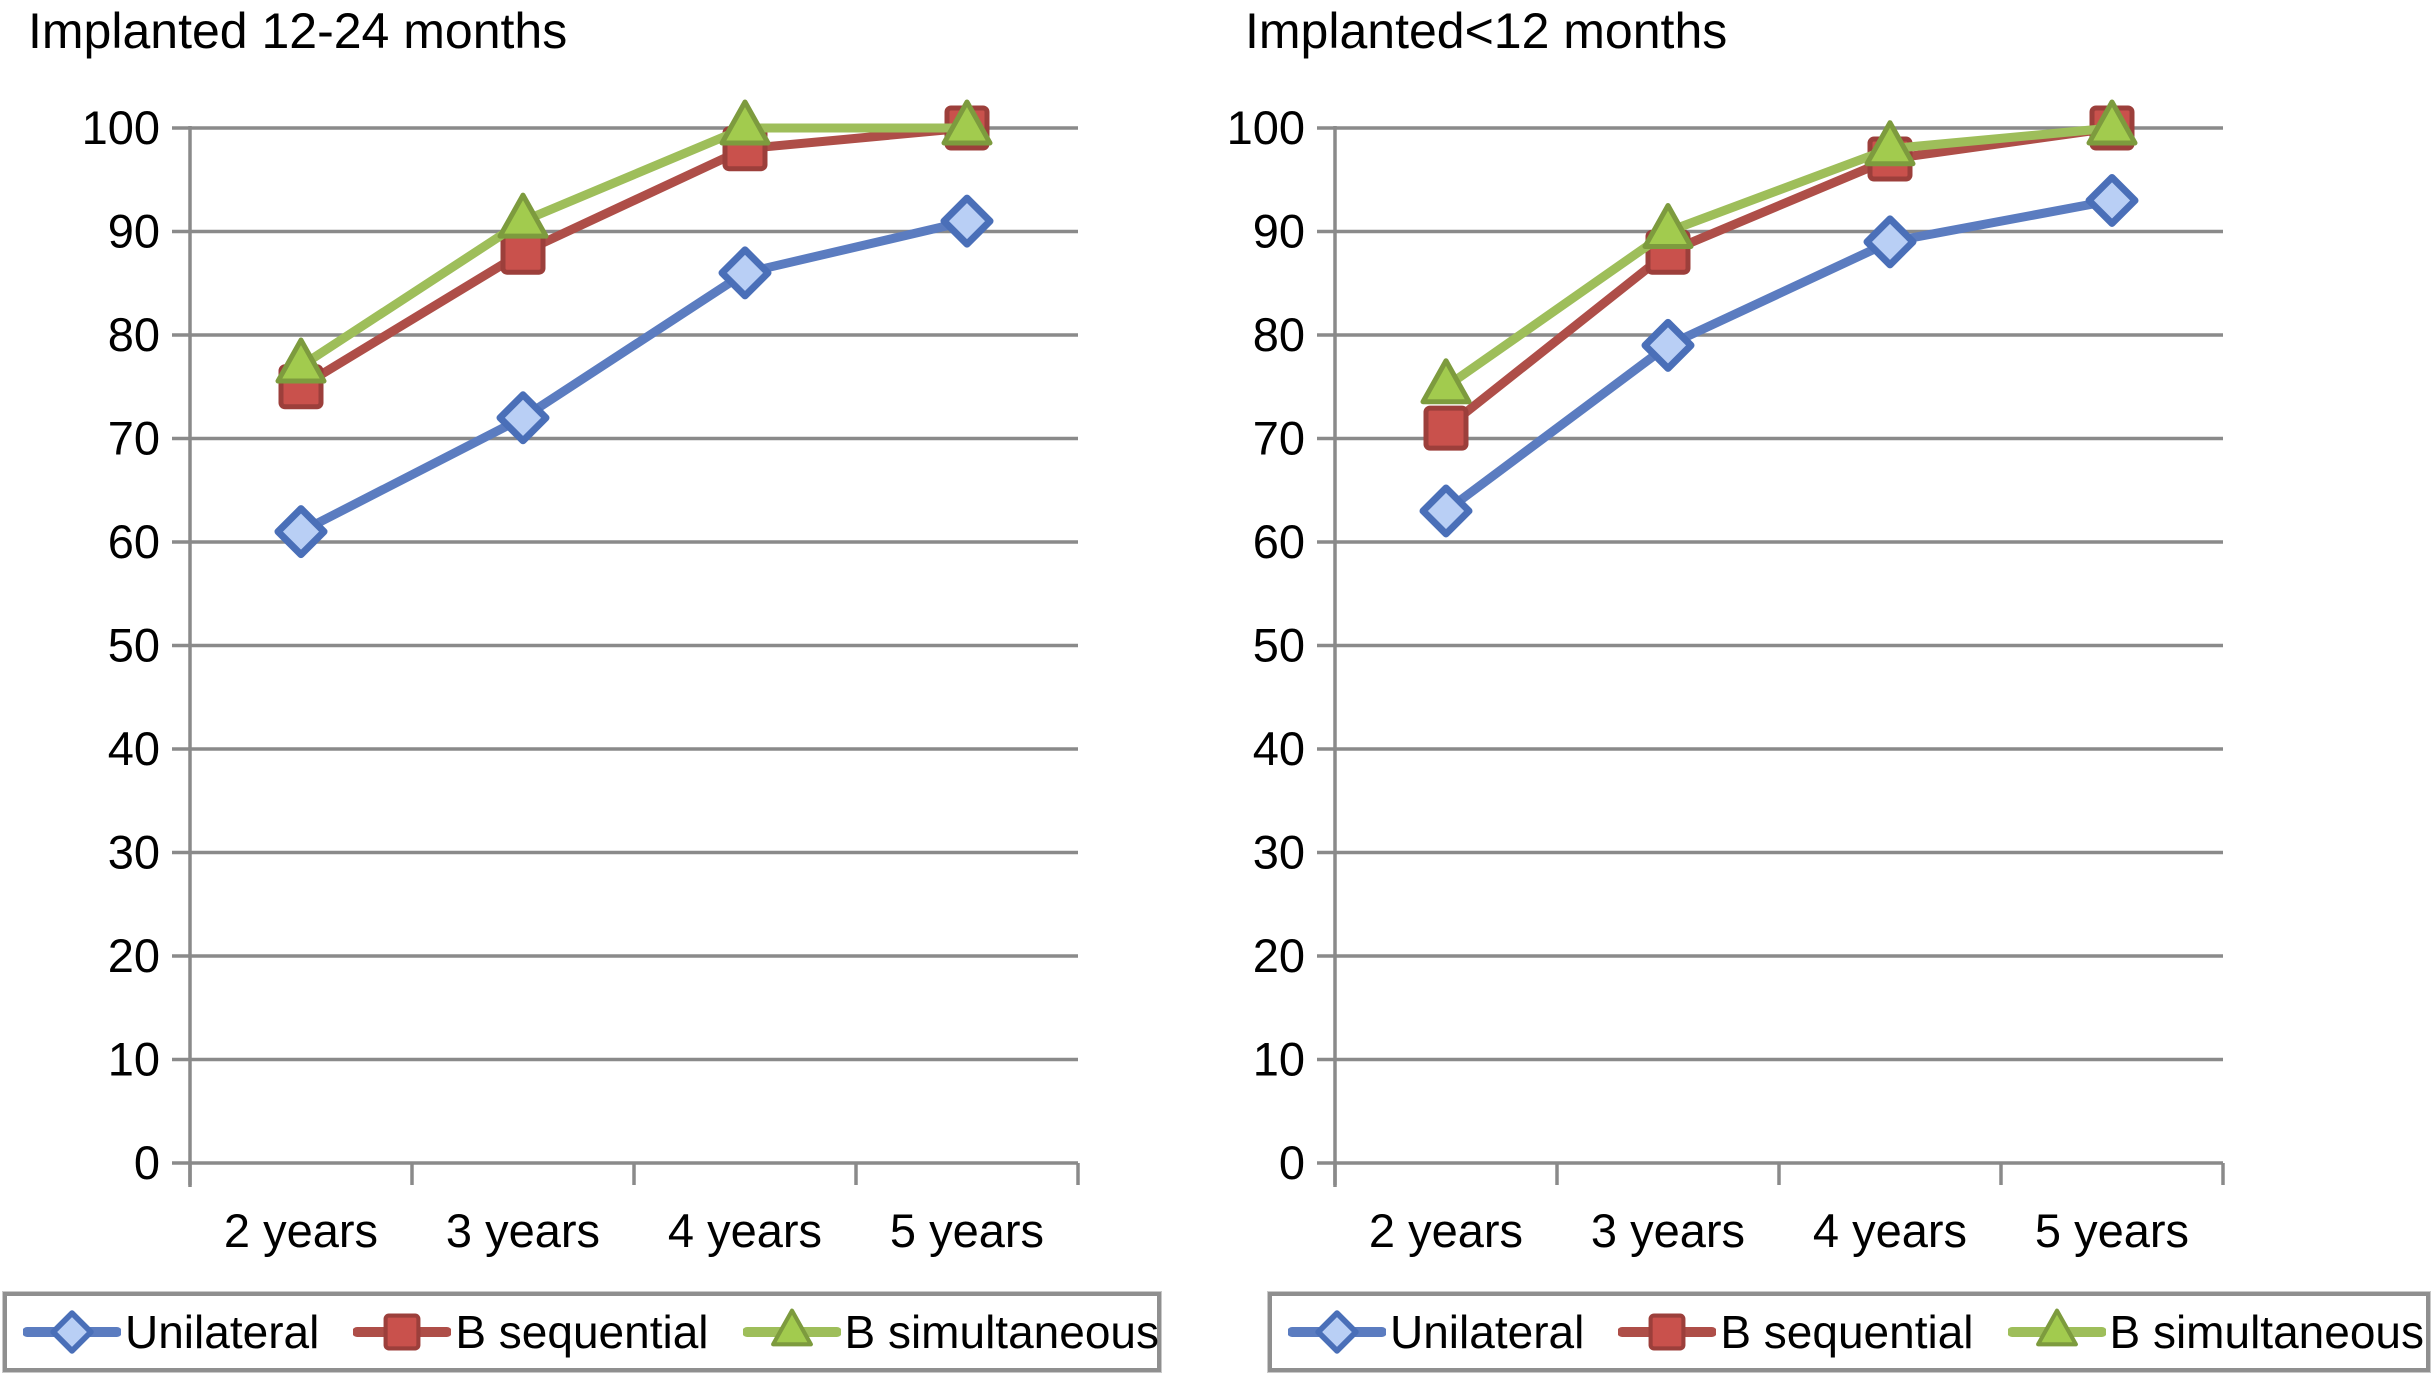 Image resolution: width=2433 pixels, height=1375 pixels. Describe the element at coordinates (1486, 31) in the screenshot. I see `chart-title: Implanted<12 months` at that location.